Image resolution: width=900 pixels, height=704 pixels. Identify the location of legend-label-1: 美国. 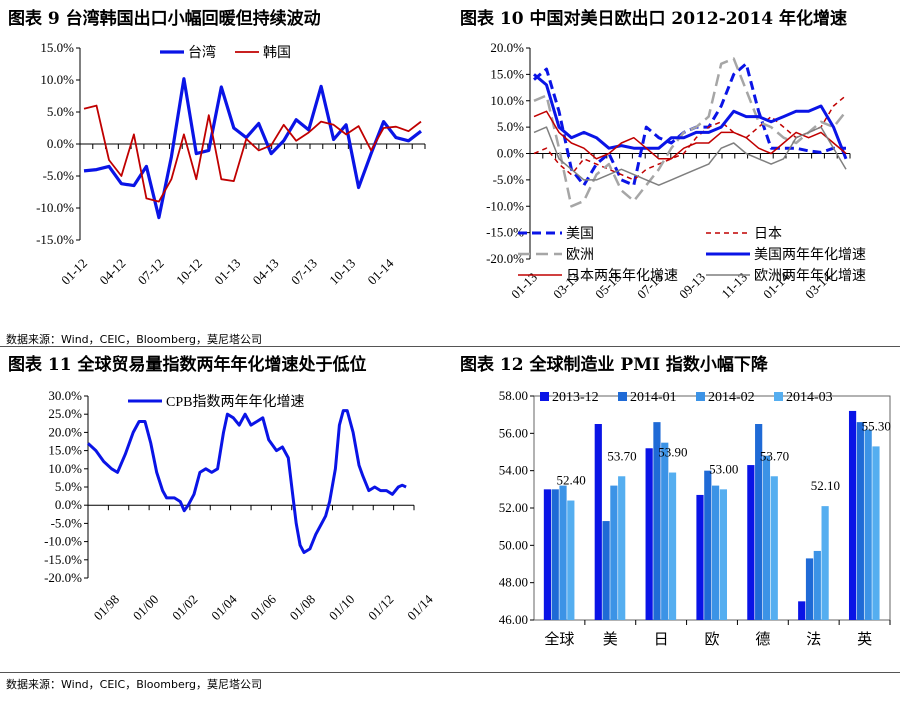
(580, 234).